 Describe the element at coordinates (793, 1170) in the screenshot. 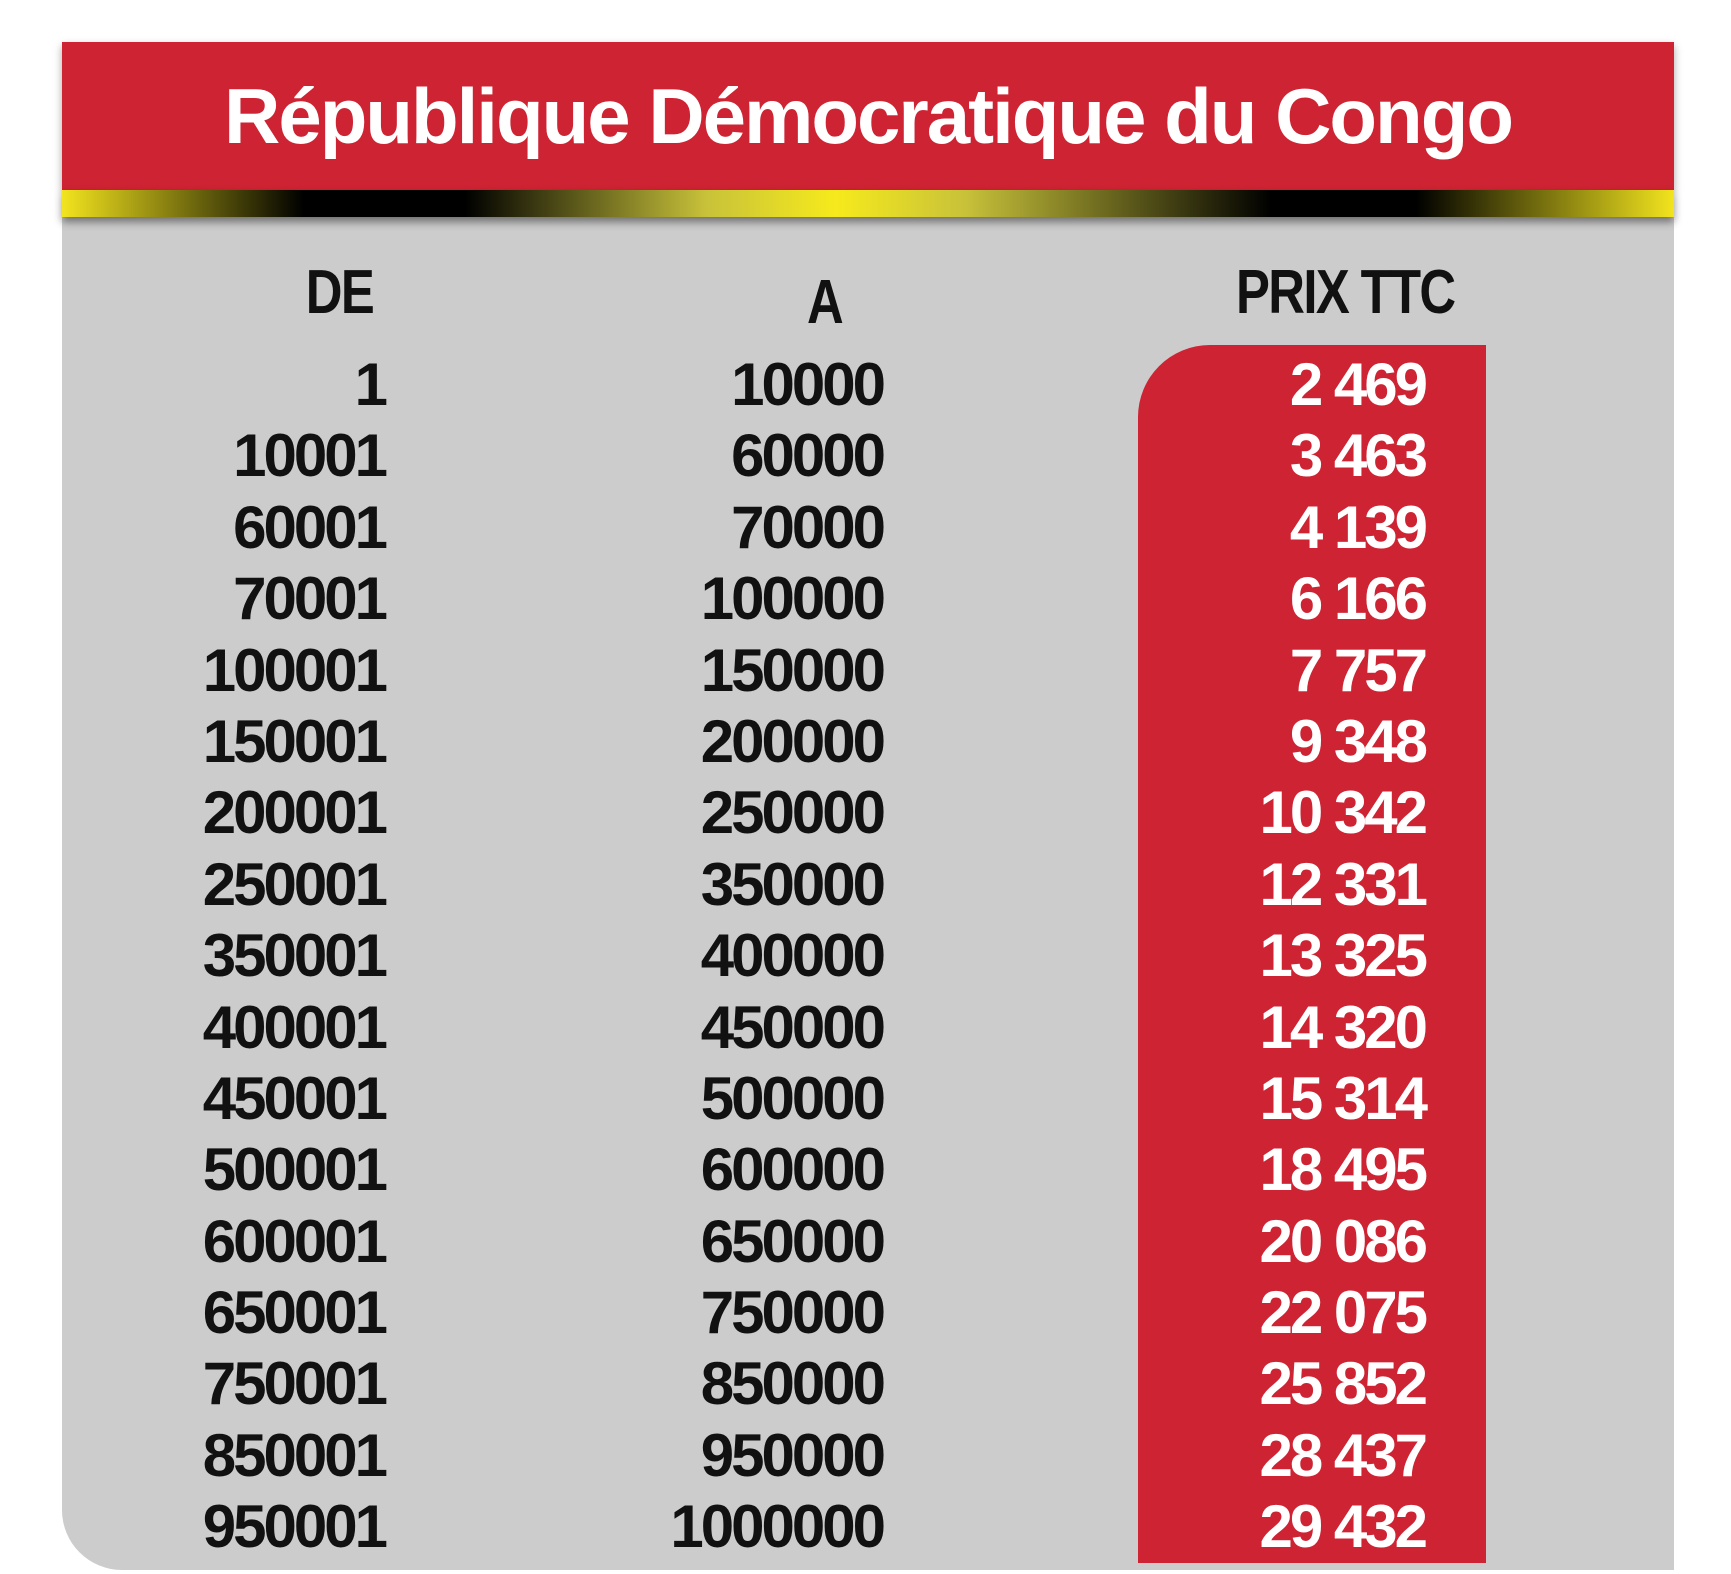

I see `cell-a: 600000` at that location.